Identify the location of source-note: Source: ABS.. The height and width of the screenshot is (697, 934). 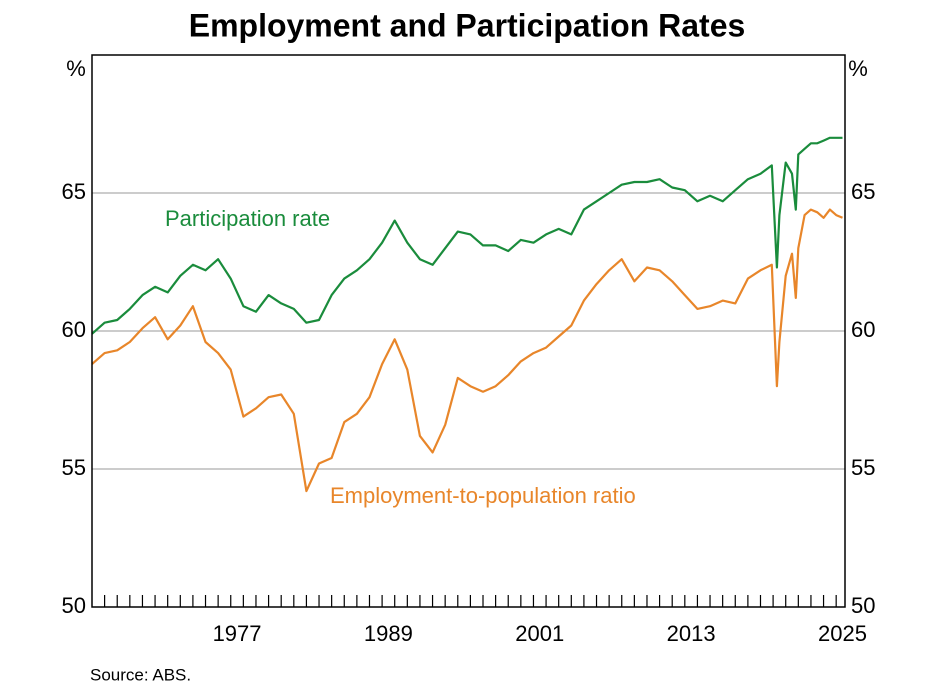
(140, 674).